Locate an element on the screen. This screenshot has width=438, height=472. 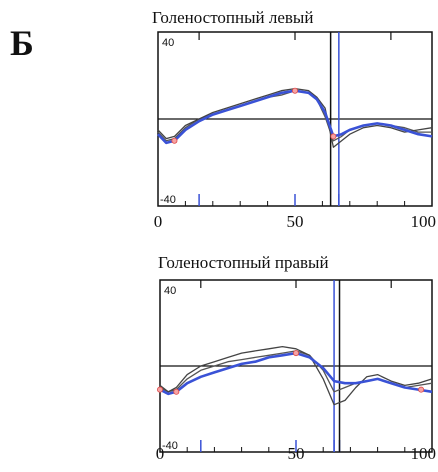
chart-0-xtick-label-2: 100 is located at coordinates (423, 221).